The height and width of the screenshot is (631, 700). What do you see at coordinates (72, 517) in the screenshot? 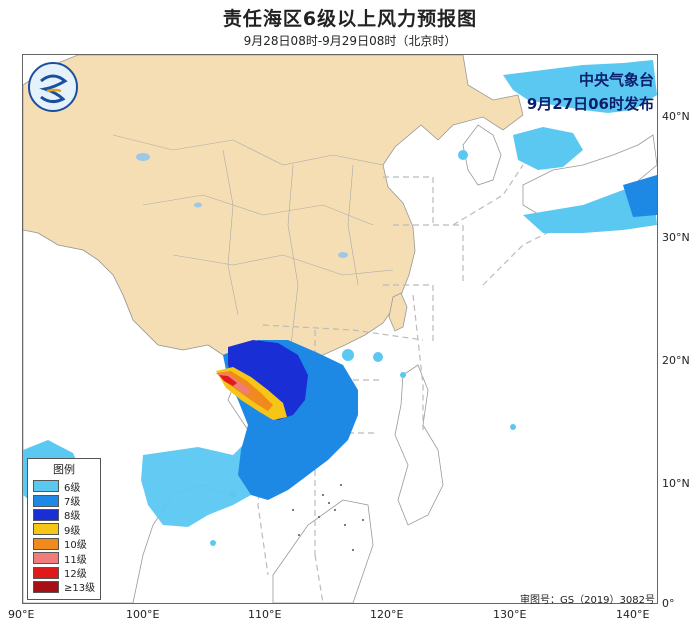
I see `legend-label: 8级` at bounding box center [72, 517].